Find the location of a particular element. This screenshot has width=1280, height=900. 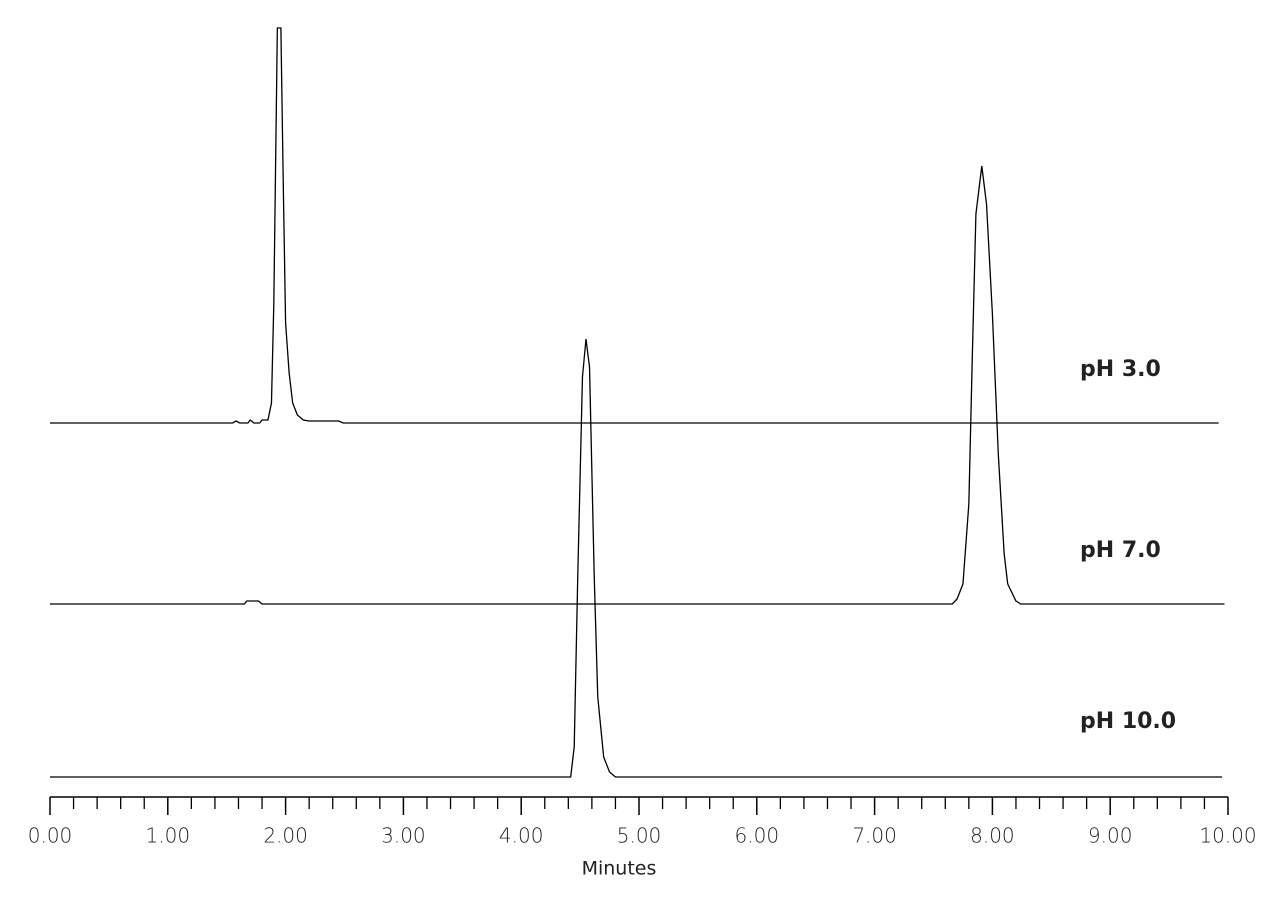

x-tick-label: 7.00 is located at coordinates (874, 836).